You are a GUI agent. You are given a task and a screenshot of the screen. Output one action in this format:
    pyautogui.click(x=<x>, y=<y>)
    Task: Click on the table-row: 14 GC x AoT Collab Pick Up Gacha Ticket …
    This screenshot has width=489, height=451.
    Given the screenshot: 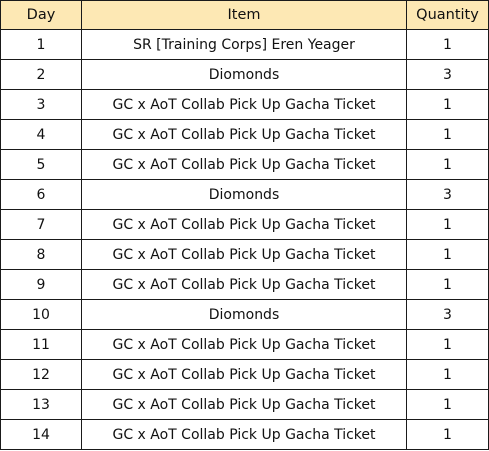 What is the action you would take?
    pyautogui.click(x=244, y=434)
    